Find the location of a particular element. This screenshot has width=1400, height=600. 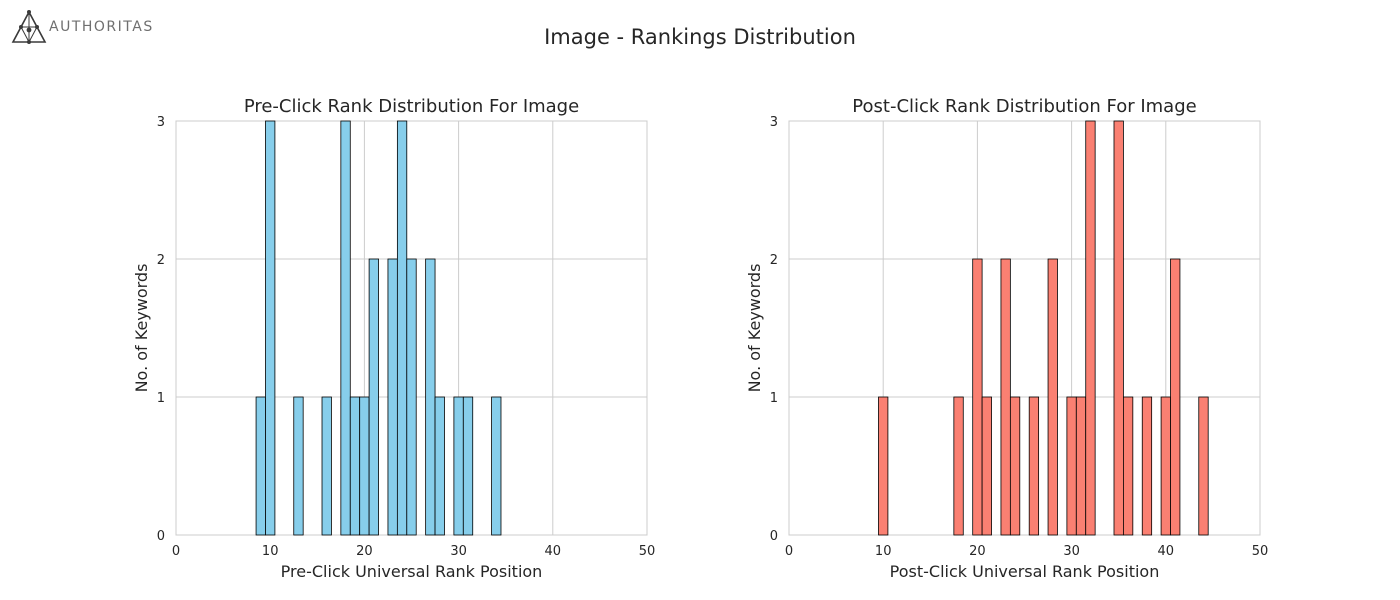

figure-title: Image - Rankings Distribution is located at coordinates (700, 37).